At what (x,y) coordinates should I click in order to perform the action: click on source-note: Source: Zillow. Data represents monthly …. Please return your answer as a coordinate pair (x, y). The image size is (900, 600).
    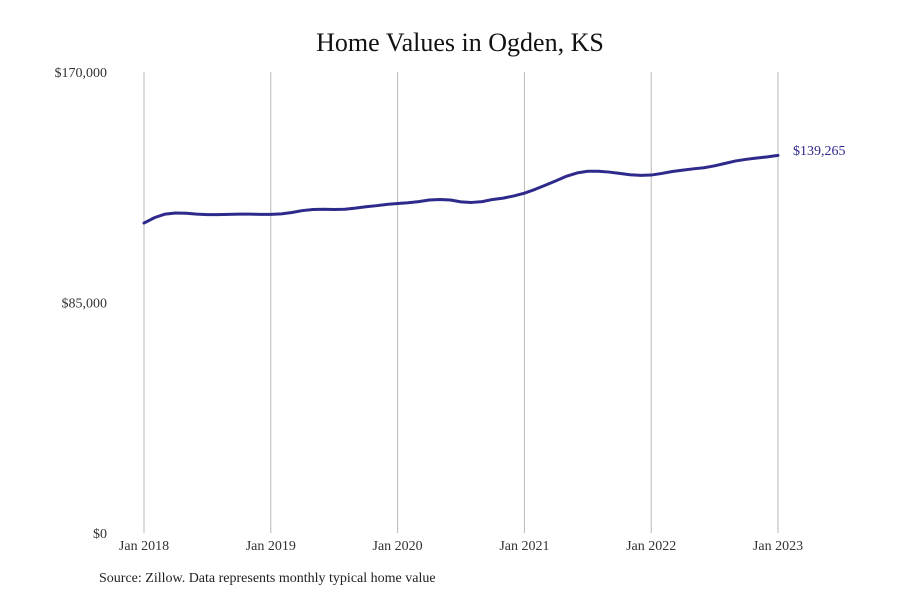
    Looking at the image, I should click on (267, 578).